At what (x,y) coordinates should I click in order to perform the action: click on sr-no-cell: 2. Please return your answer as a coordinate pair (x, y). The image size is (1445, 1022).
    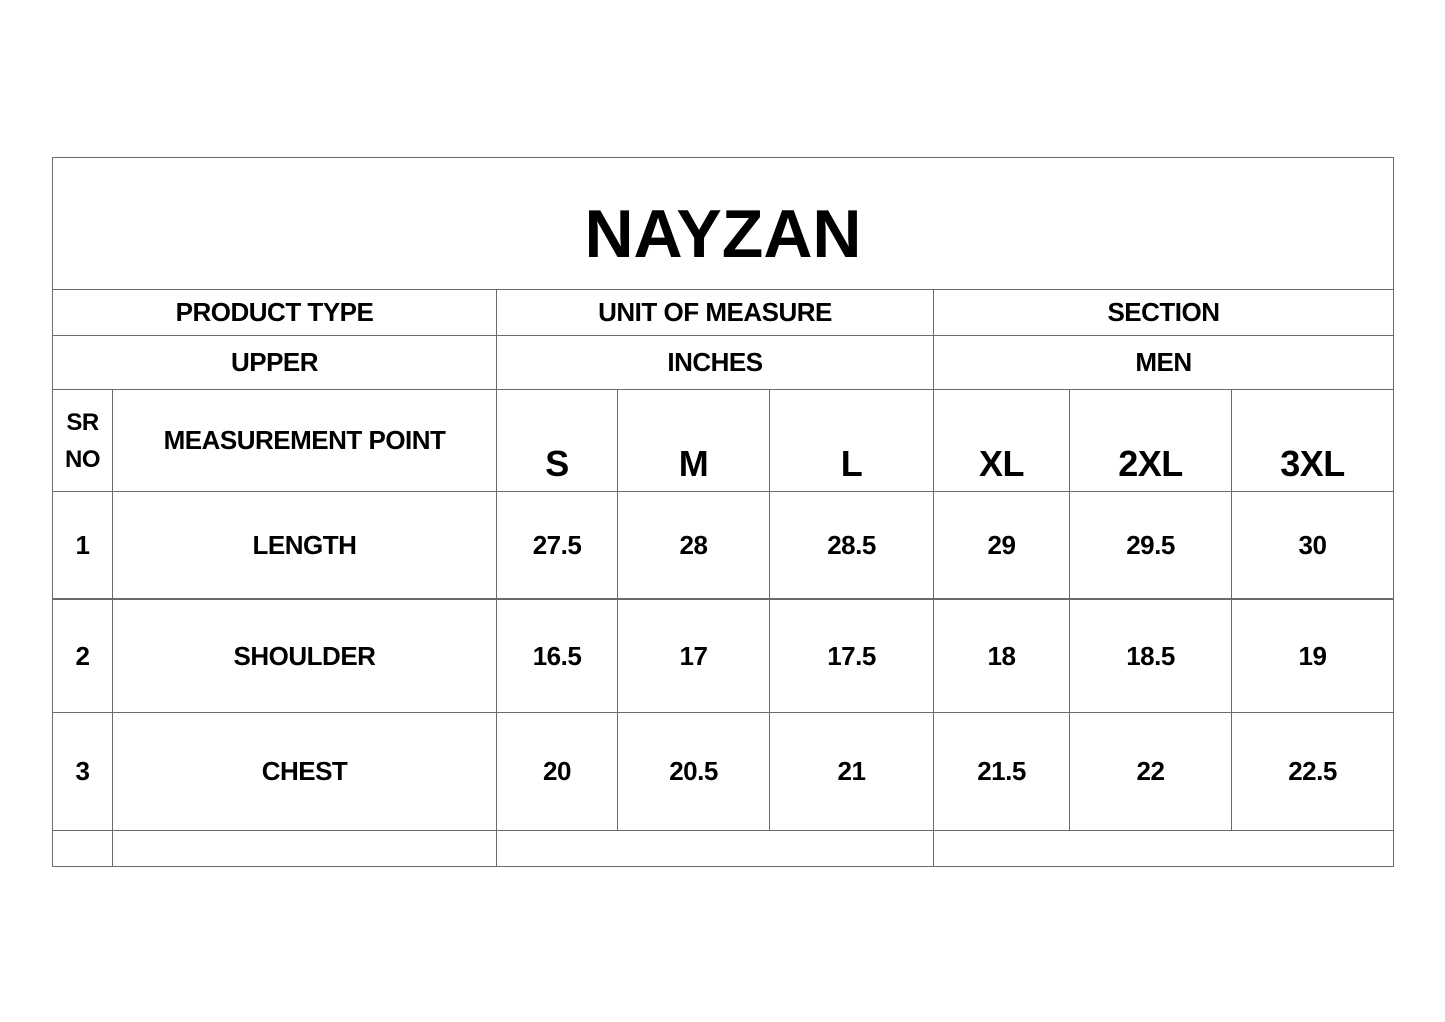
    Looking at the image, I should click on (82, 656).